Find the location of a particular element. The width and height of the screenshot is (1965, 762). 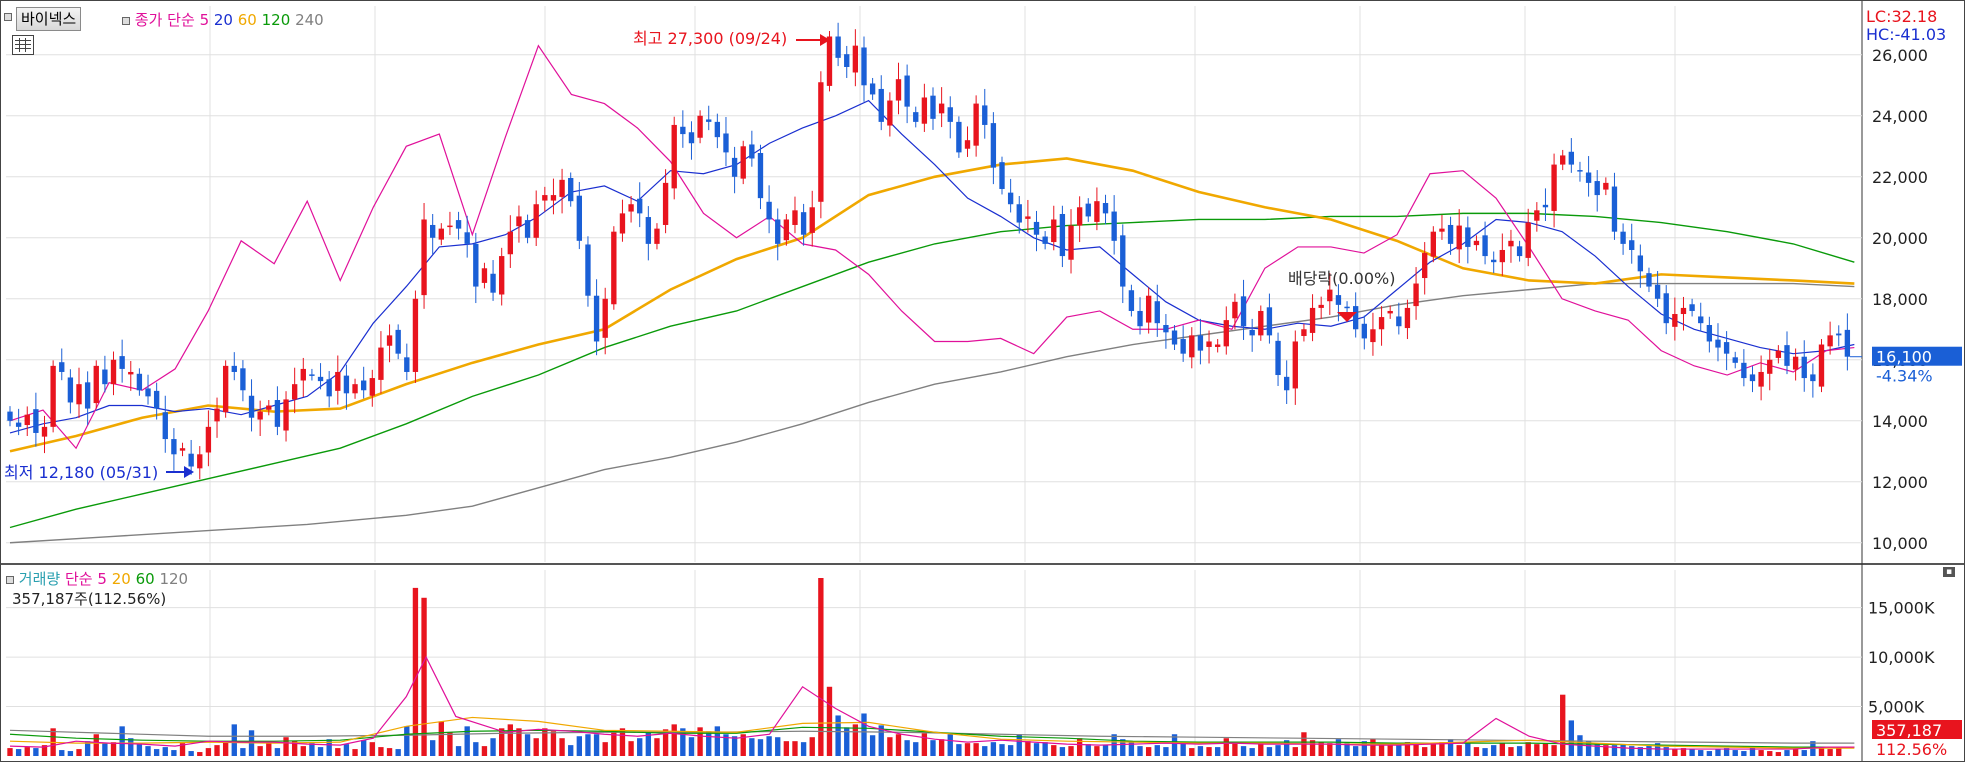

high-arrow-head is located at coordinates (825, 40).